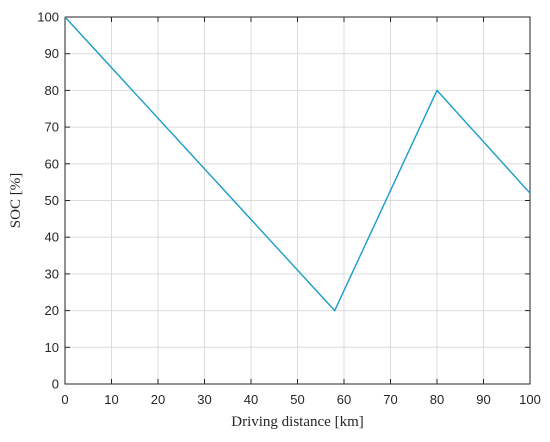 Image resolution: width=550 pixels, height=442 pixels. I want to click on y-tick-label: 60, so click(52, 163).